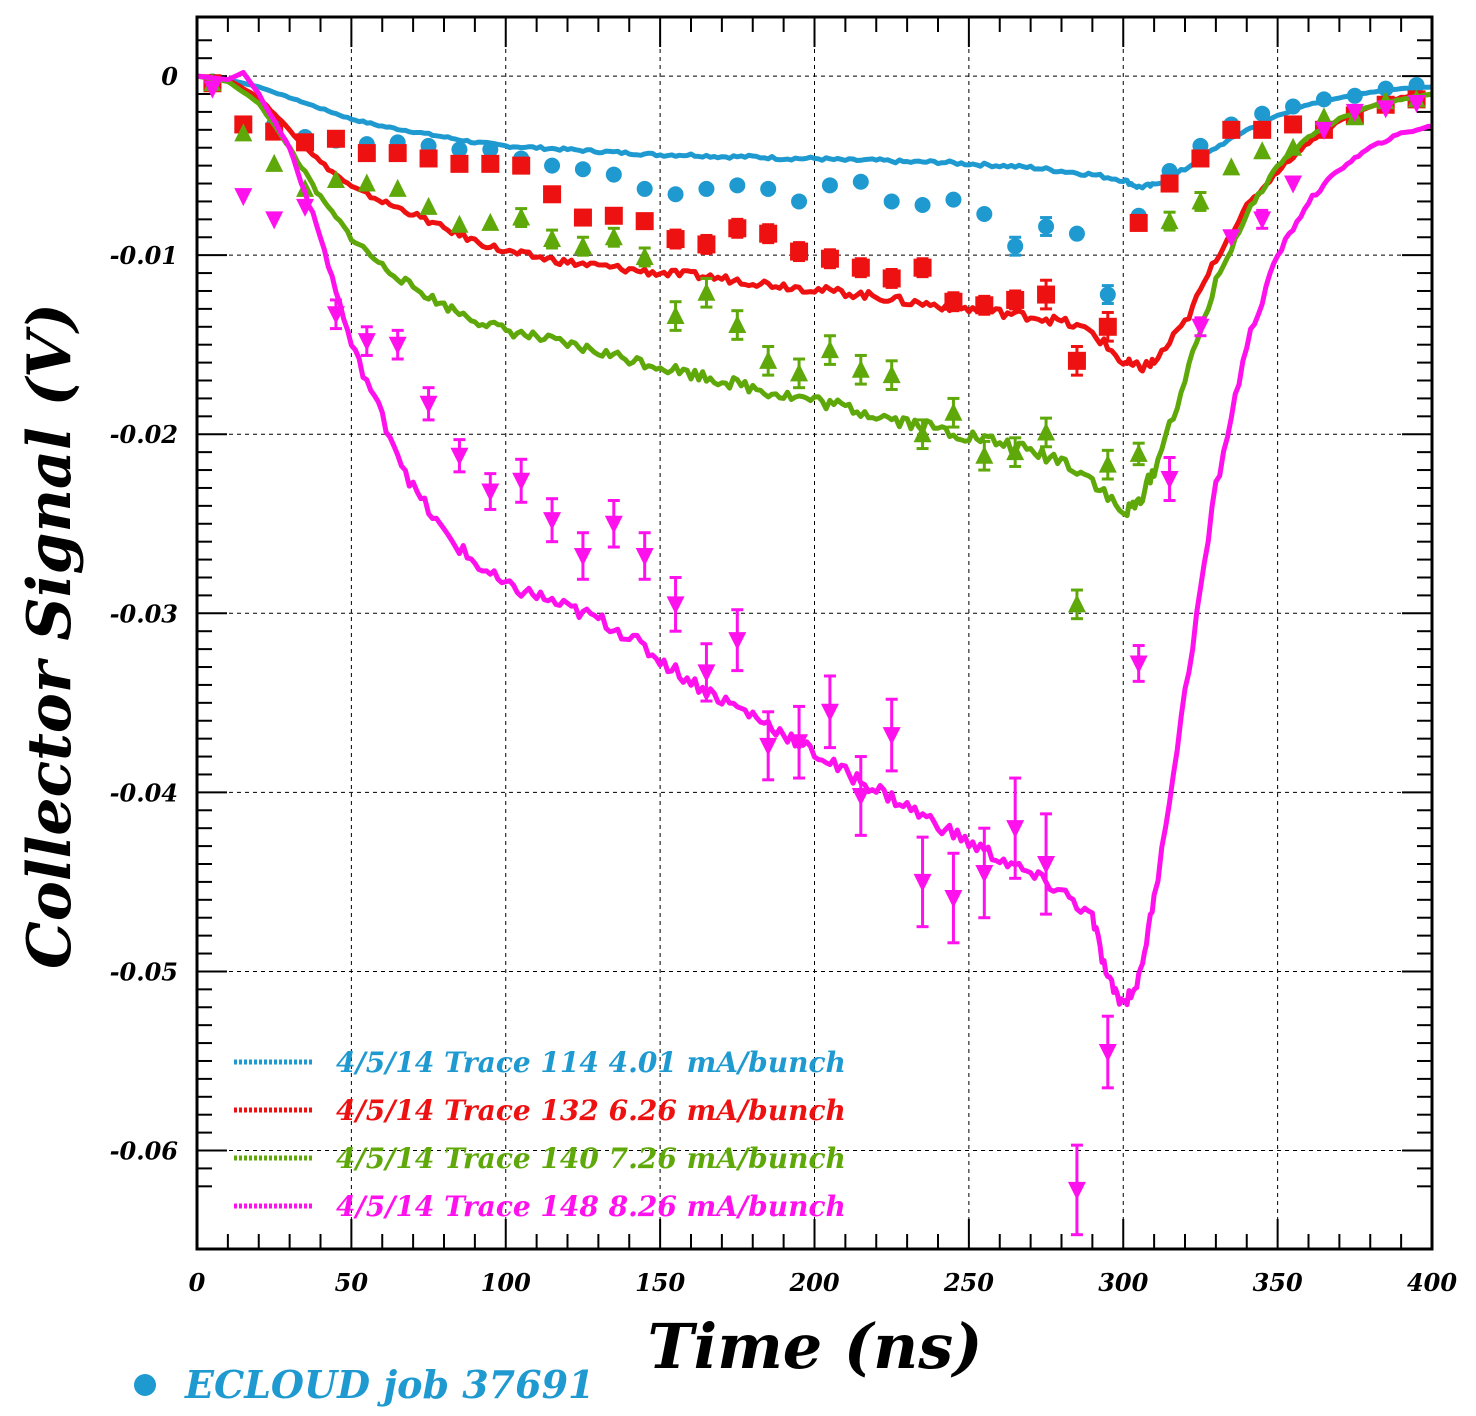  What do you see at coordinates (169, 76) in the screenshot?
I see `y-tick-label: 0` at bounding box center [169, 76].